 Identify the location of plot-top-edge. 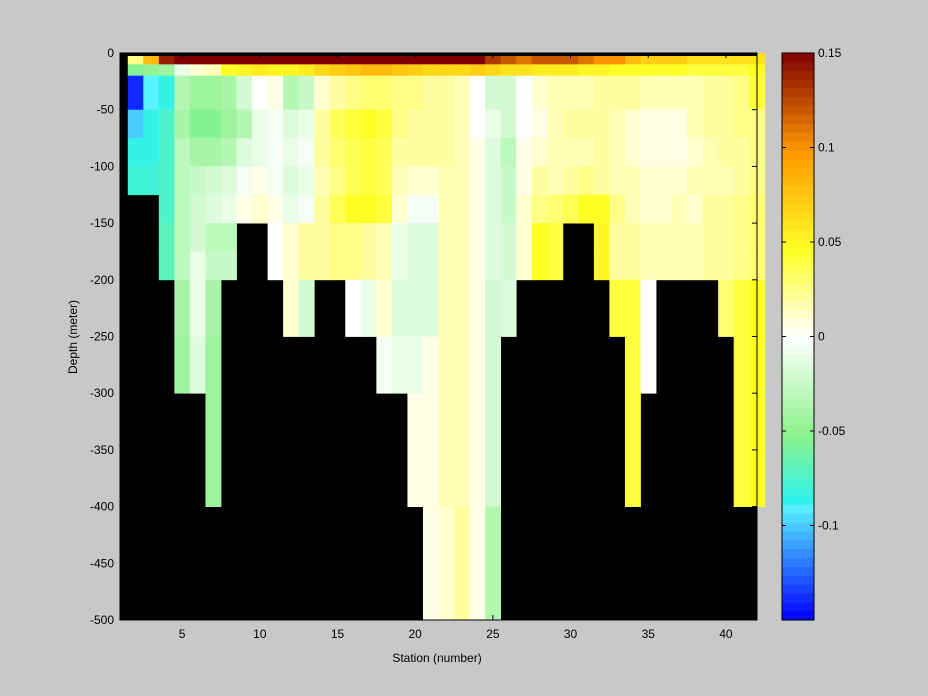
(438, 54).